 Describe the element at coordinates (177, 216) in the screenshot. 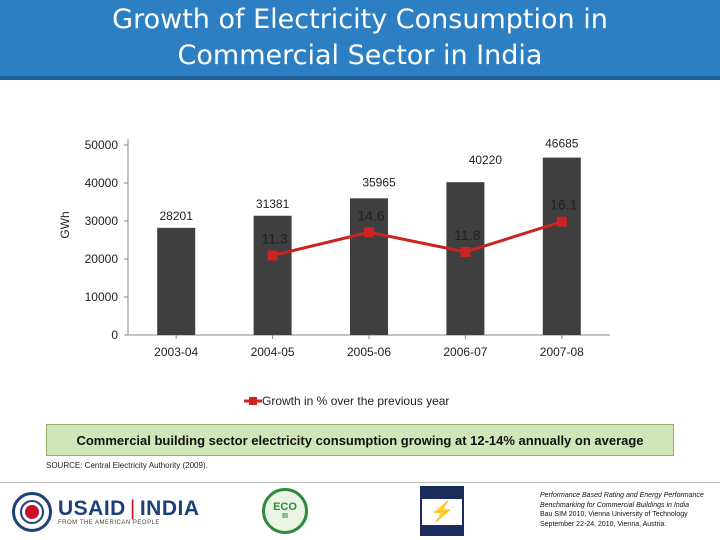

I see `bar-data-label: 28201` at that location.